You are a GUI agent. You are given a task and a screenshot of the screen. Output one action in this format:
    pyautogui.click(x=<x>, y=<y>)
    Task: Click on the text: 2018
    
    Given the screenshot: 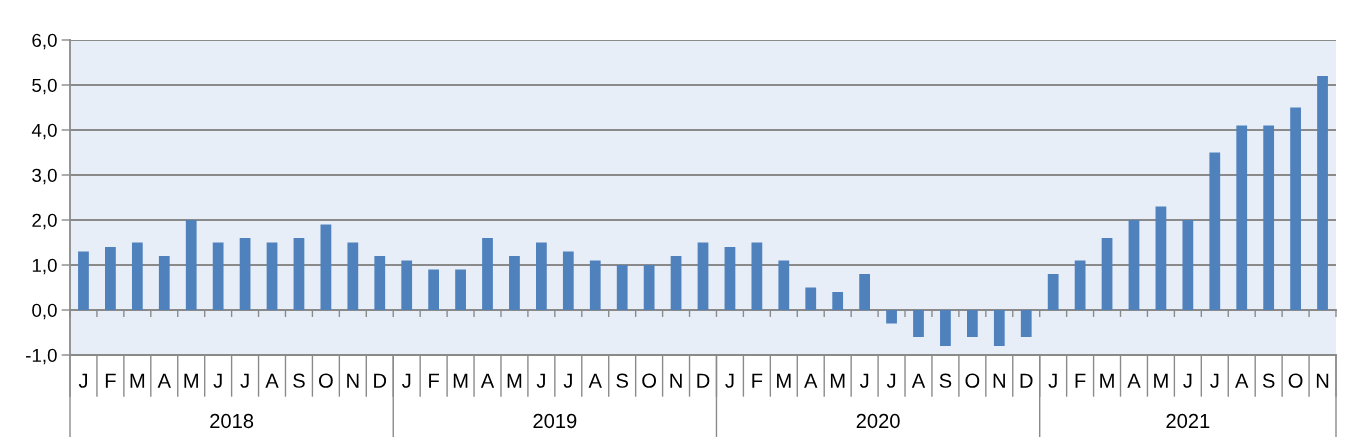 What is the action you would take?
    pyautogui.click(x=232, y=421)
    